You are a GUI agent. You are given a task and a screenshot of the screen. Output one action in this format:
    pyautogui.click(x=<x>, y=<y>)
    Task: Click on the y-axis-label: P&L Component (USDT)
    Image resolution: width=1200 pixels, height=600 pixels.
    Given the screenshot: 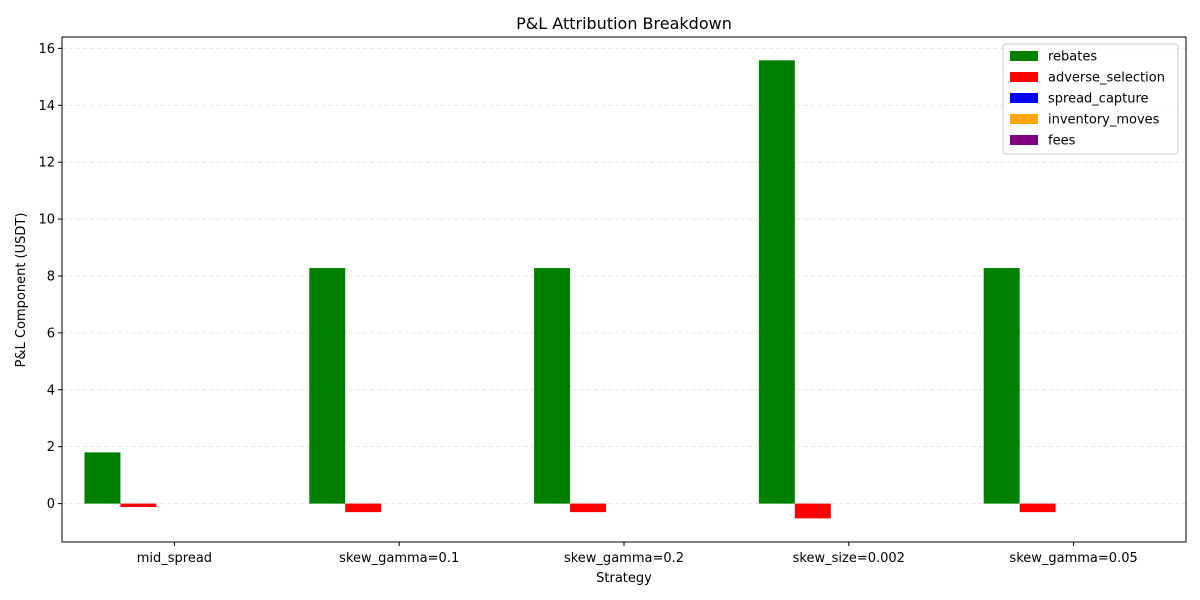 What is the action you would take?
    pyautogui.click(x=21, y=290)
    